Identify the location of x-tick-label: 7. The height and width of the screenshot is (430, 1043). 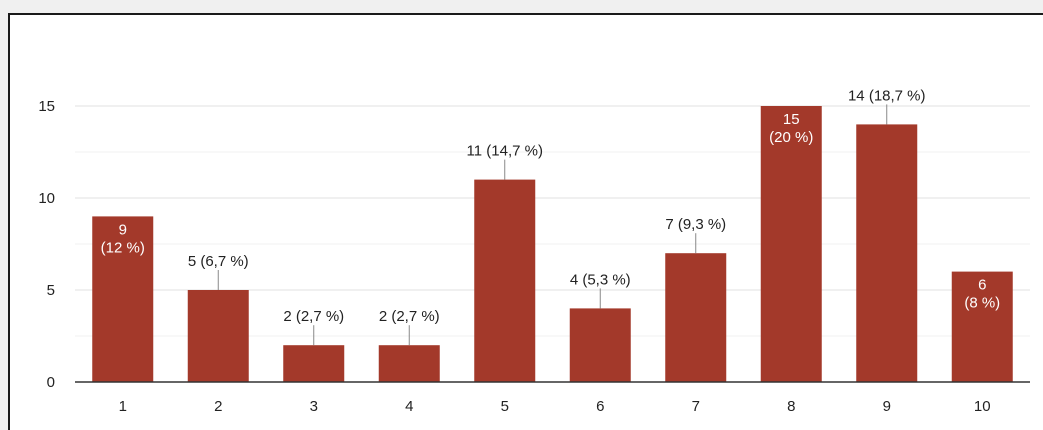
(696, 406).